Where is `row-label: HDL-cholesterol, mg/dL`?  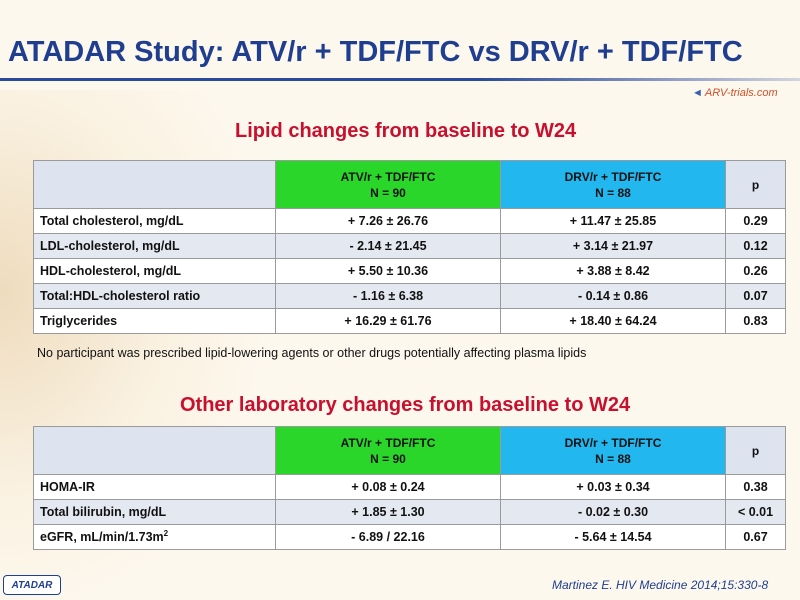 row-label: HDL-cholesterol, mg/dL is located at coordinates (154, 271).